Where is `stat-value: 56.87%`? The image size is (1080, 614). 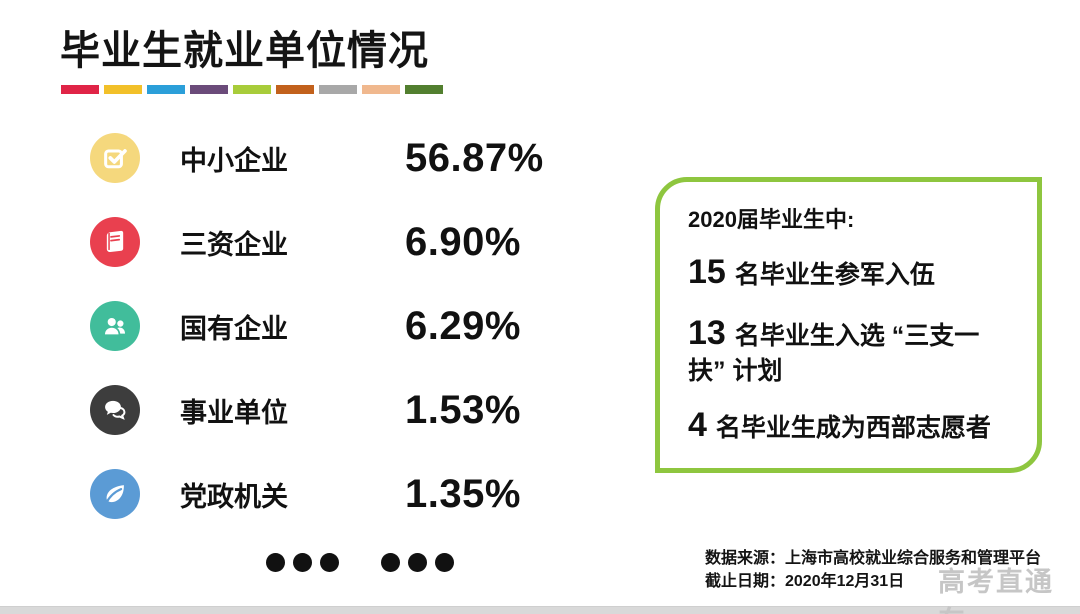
stat-value: 56.87% is located at coordinates (474, 157).